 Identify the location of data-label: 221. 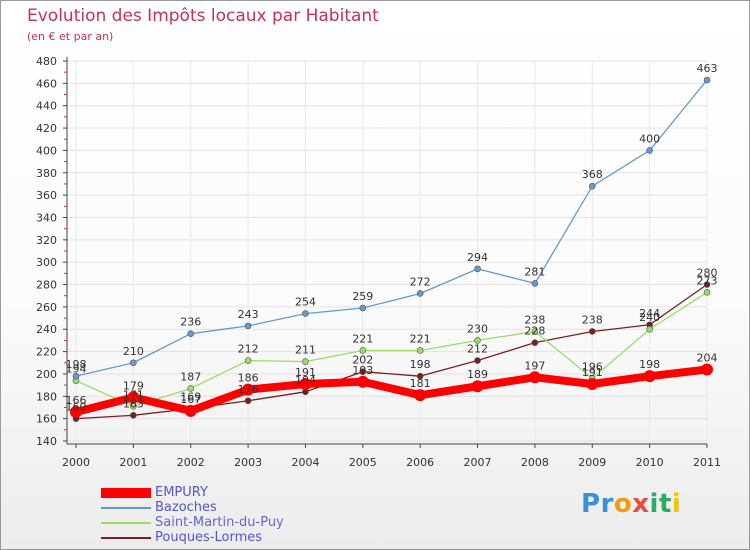
(362, 338).